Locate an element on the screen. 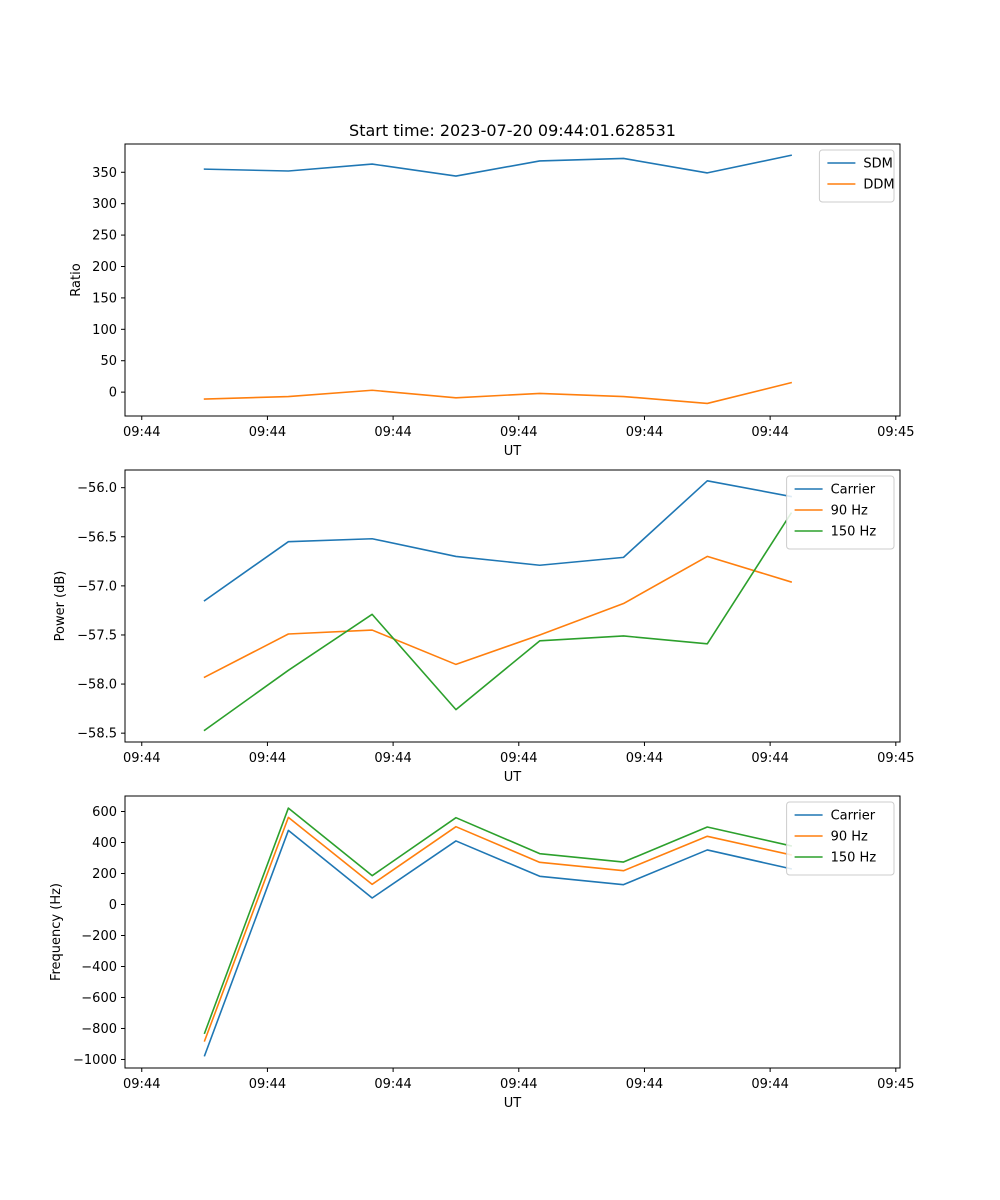 This screenshot has width=1000, height=1200. series-line-ddm is located at coordinates (498, 393).